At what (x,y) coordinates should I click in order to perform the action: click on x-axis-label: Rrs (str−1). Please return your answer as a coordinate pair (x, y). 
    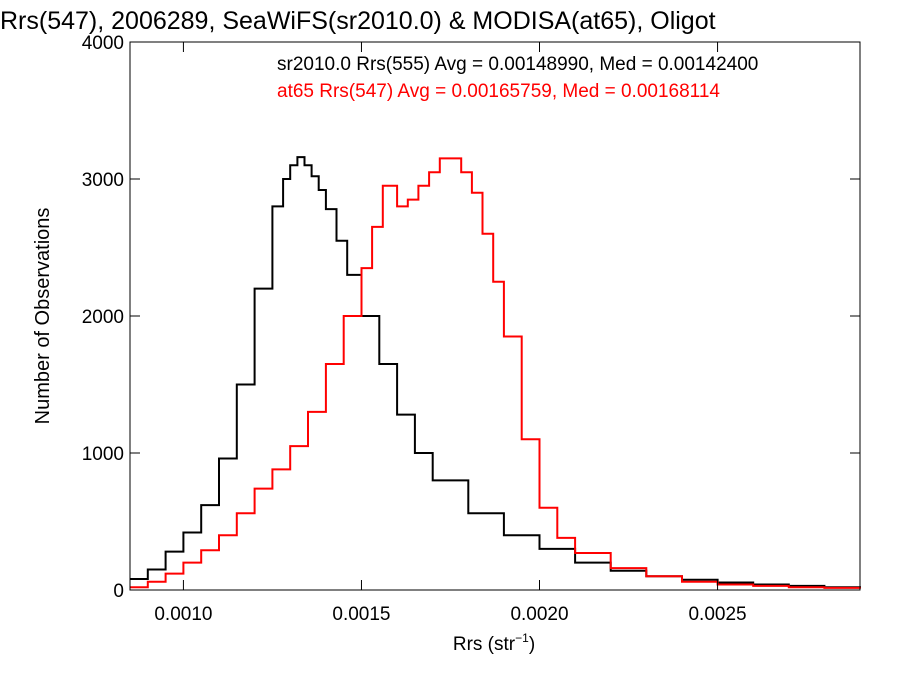
    Looking at the image, I should click on (494, 643).